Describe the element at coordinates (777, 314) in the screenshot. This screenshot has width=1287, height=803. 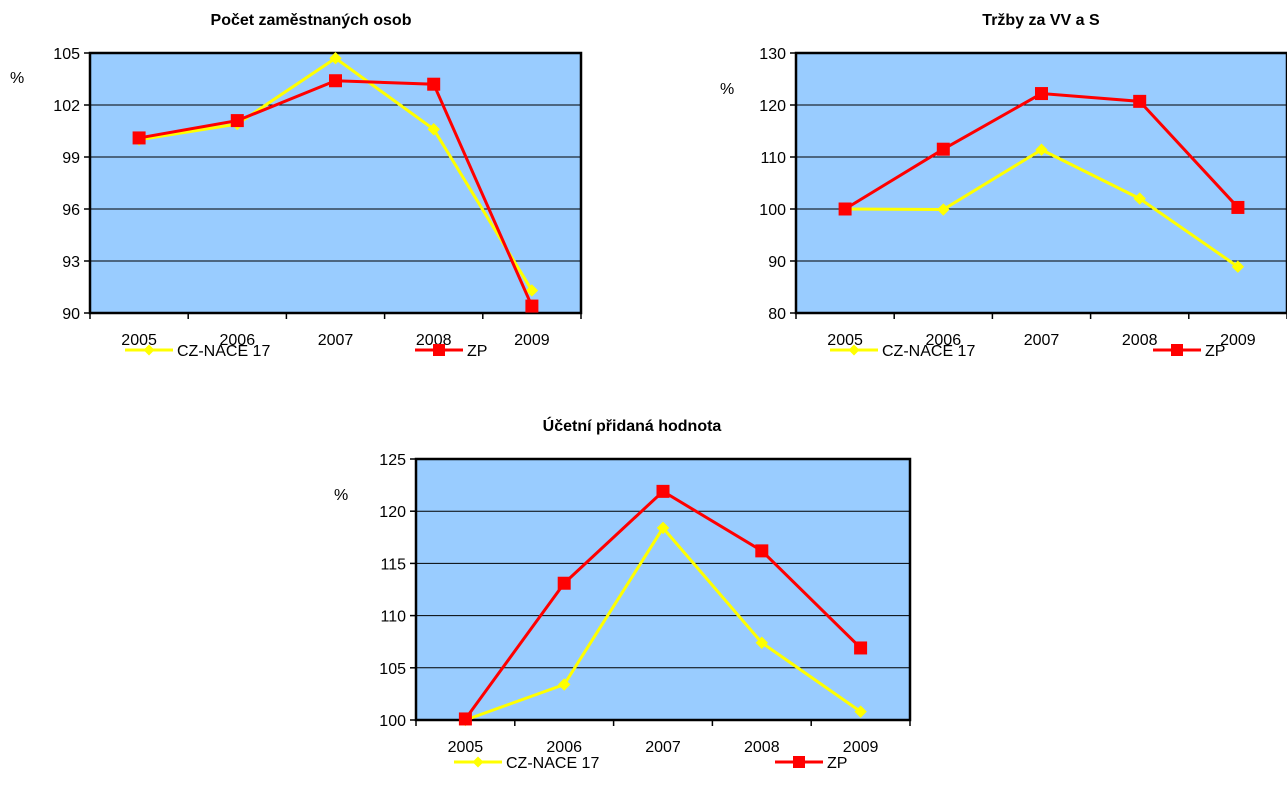
I see `y-tick-label: 80` at that location.